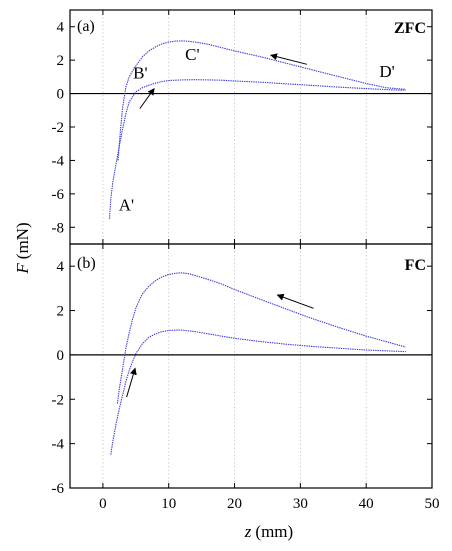 The image size is (452, 551). Describe the element at coordinates (234, 504) in the screenshot. I see `x-tick-label: 20` at that location.